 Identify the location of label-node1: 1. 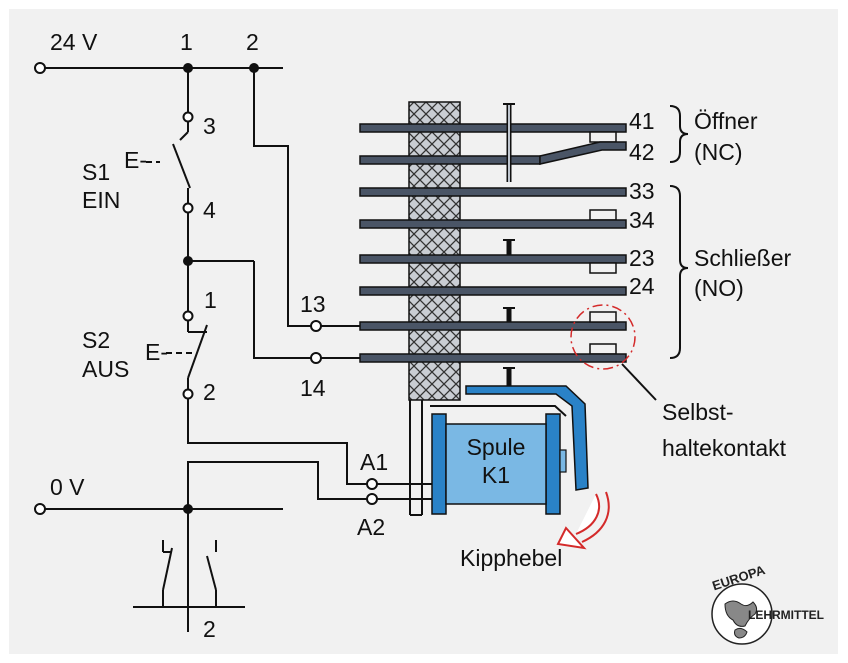
(186, 42).